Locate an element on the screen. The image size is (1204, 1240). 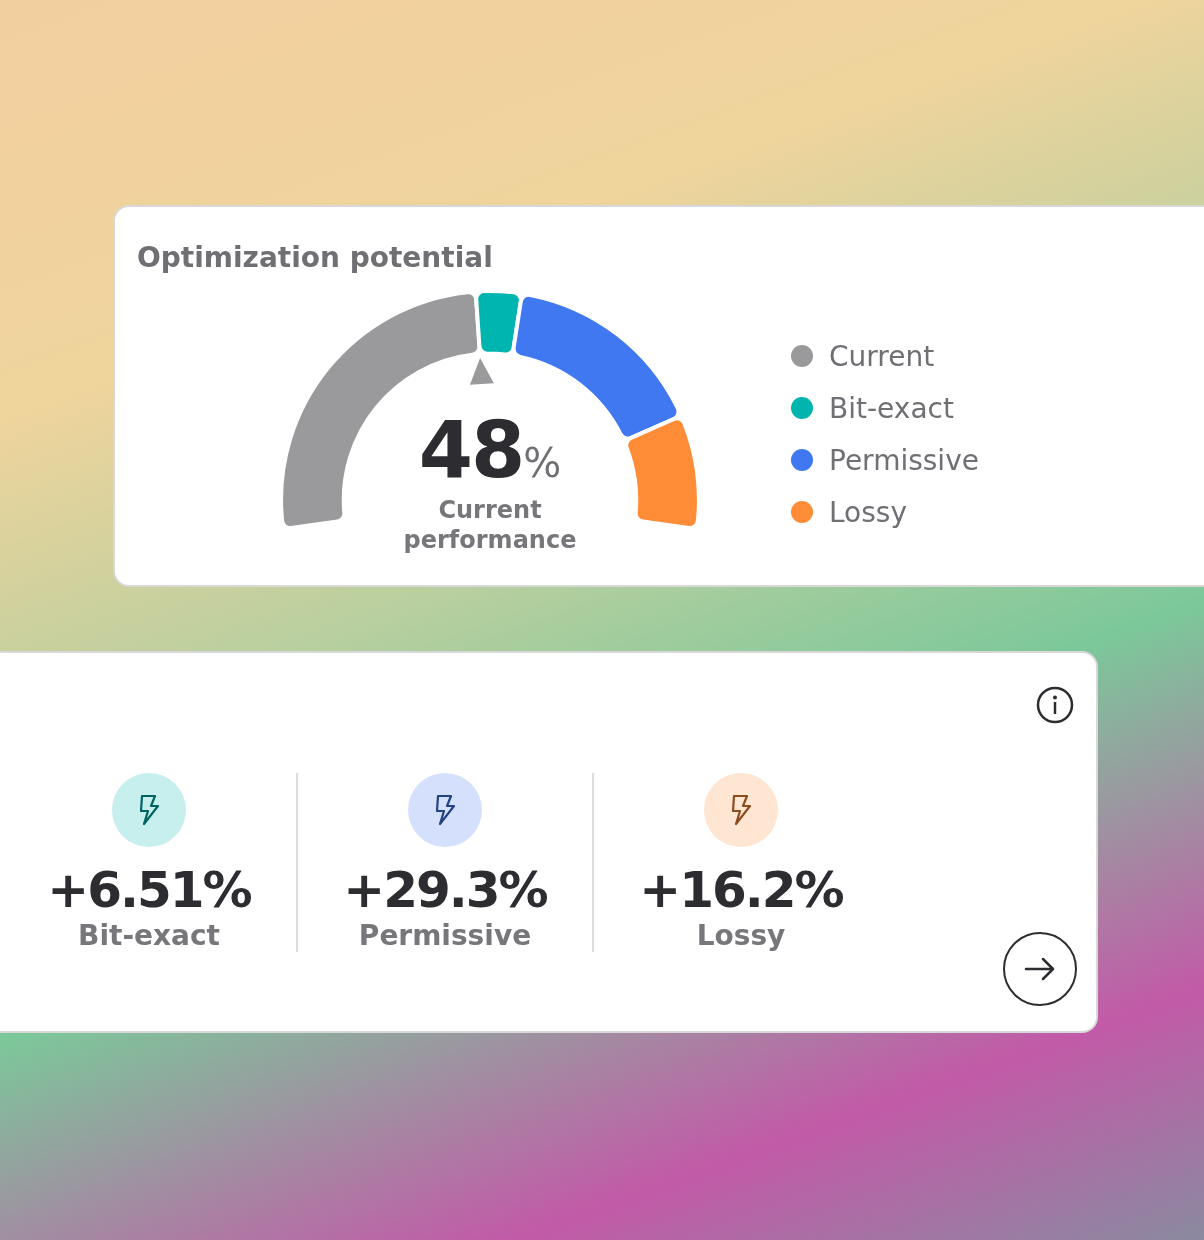
category-label: Permissive is located at coordinates (445, 935).